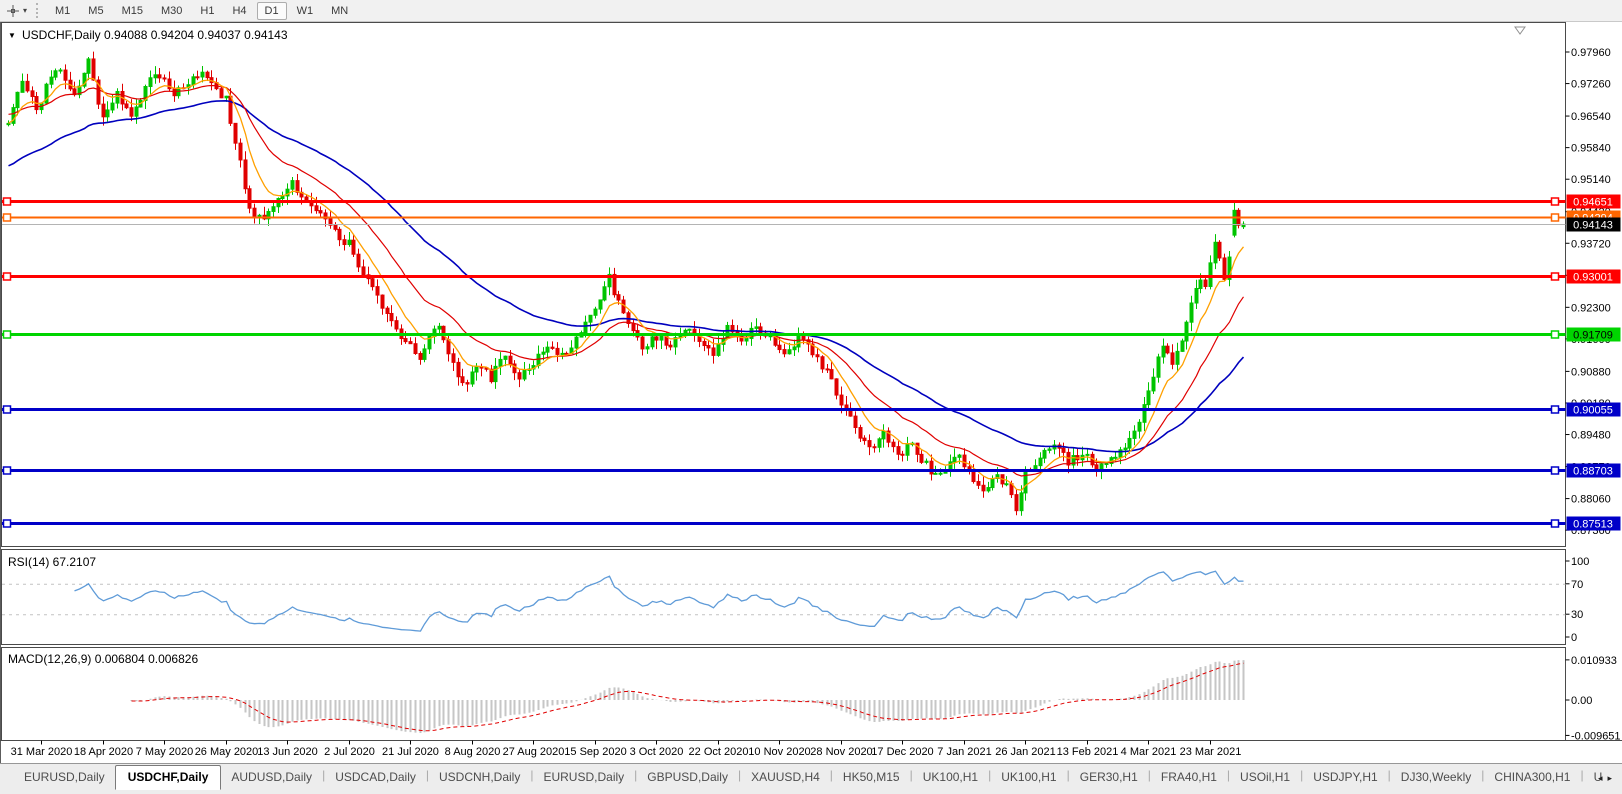 The height and width of the screenshot is (794, 1622). I want to click on chart-menu-triangle-icon: ▼, so click(12, 35).